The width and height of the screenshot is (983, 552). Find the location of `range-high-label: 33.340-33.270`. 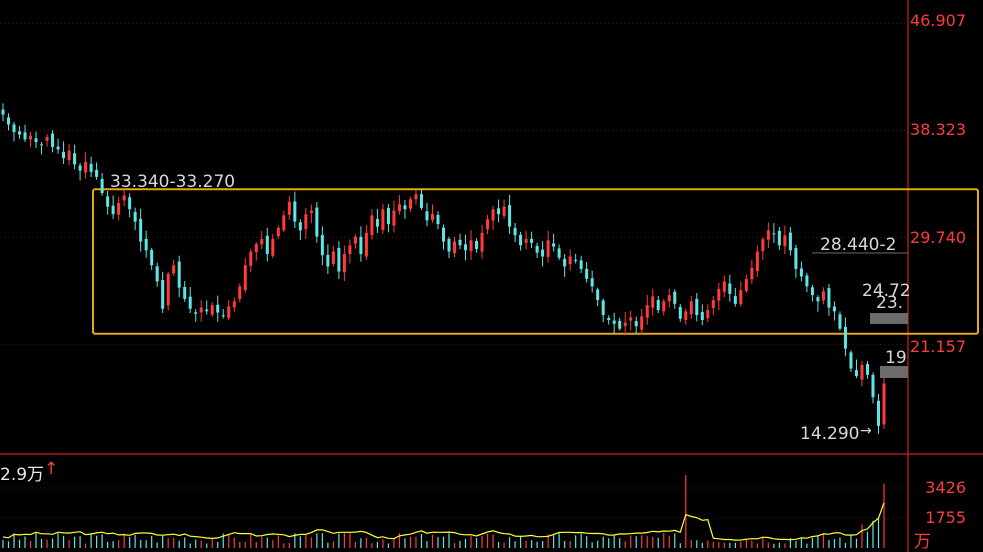

range-high-label: 33.340-33.270 is located at coordinates (173, 182).